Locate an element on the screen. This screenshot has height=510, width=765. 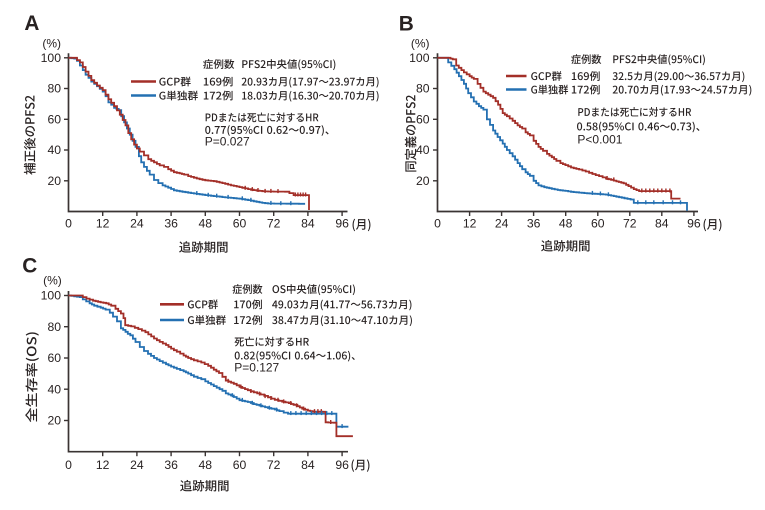
svg-text: P=0.127 is located at coordinates (256, 368).